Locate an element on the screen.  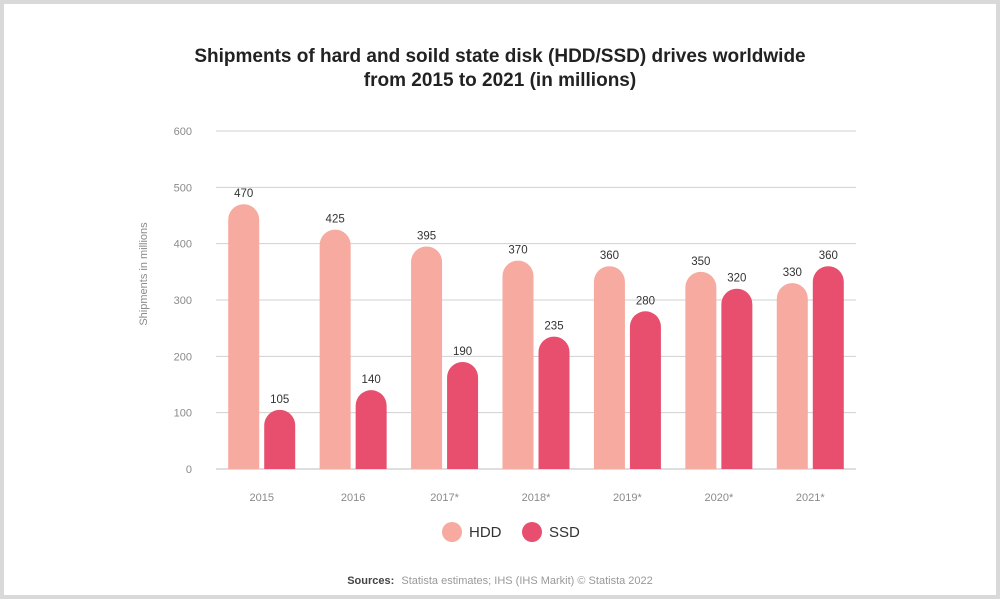
legend-label-hdd: HDD is located at coordinates (485, 532).